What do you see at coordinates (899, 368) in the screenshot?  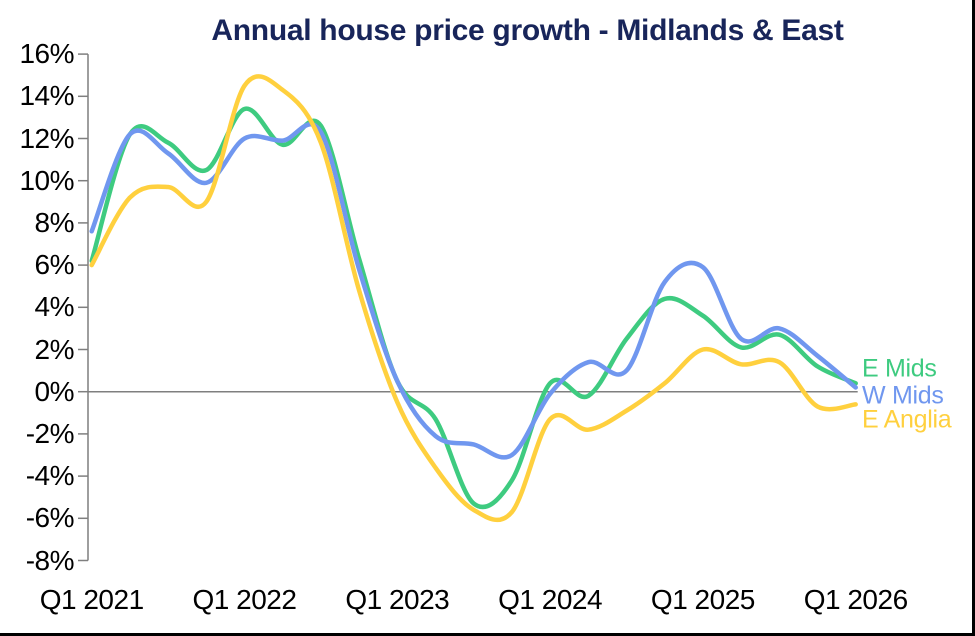 I see `legend-label-e-mids: E Mids` at bounding box center [899, 368].